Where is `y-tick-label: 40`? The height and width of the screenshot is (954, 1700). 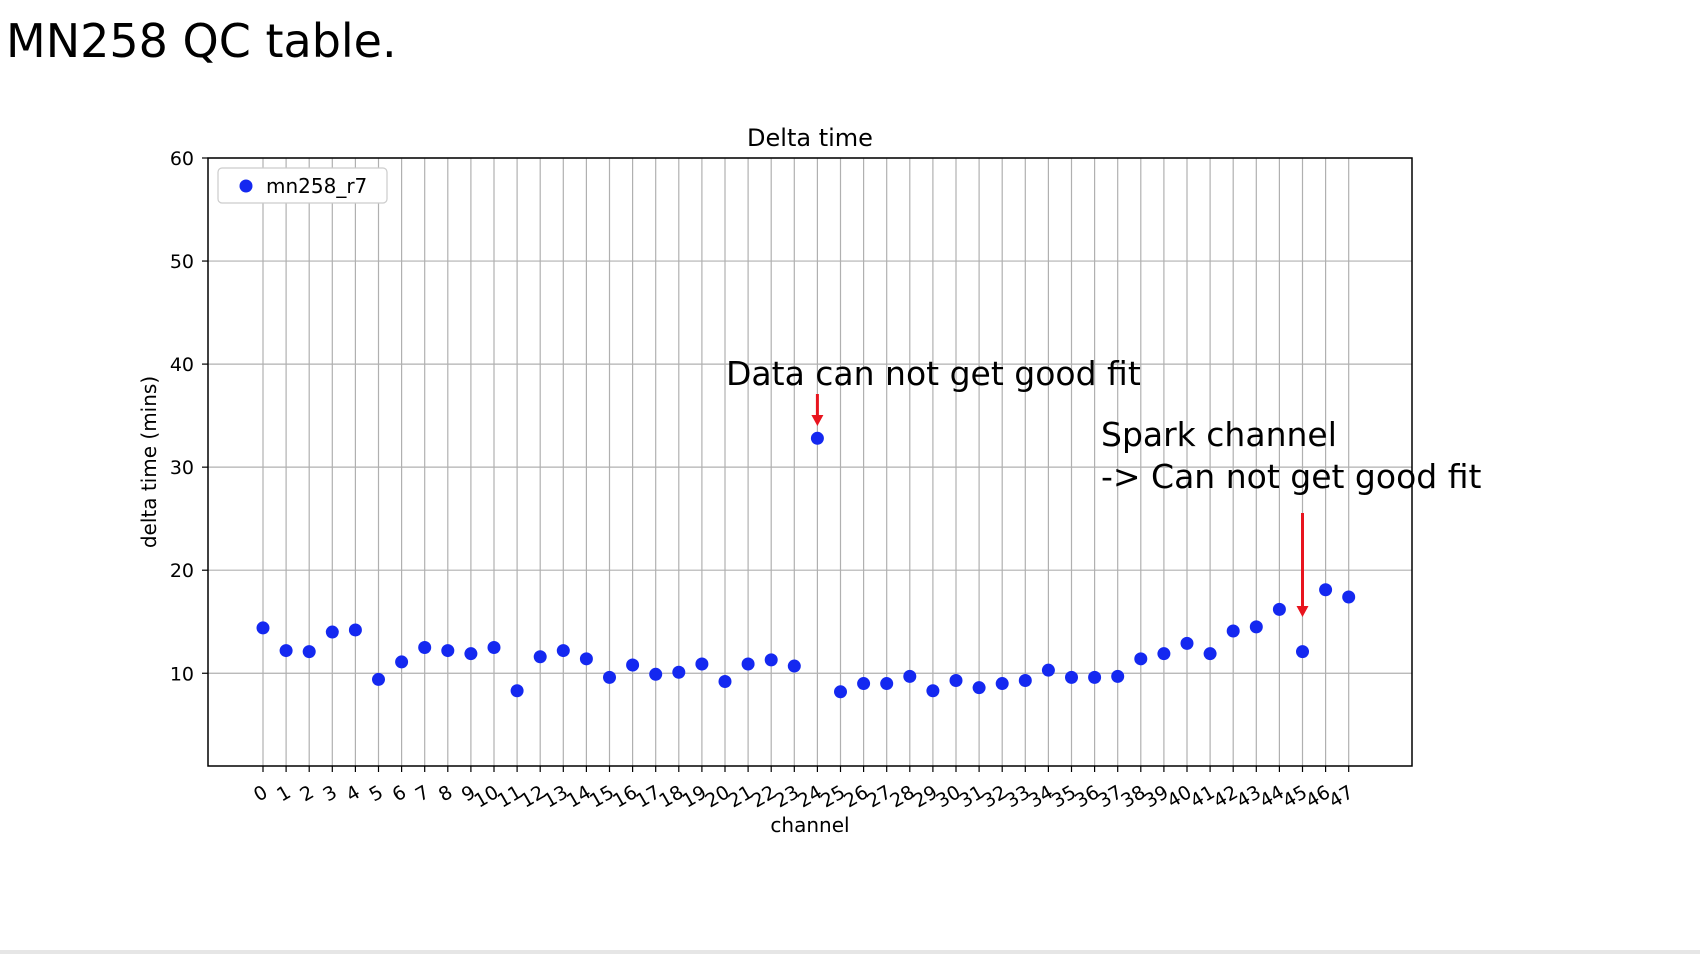 y-tick-label: 40 is located at coordinates (182, 365).